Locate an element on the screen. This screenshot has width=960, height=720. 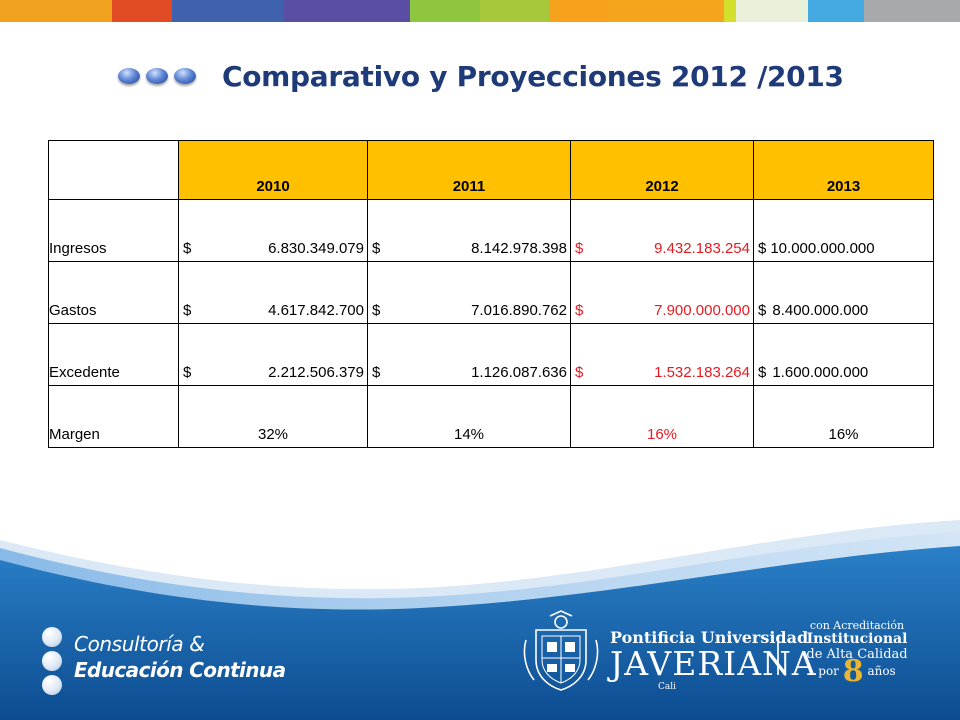
column-header: 2010 is located at coordinates (273, 170).